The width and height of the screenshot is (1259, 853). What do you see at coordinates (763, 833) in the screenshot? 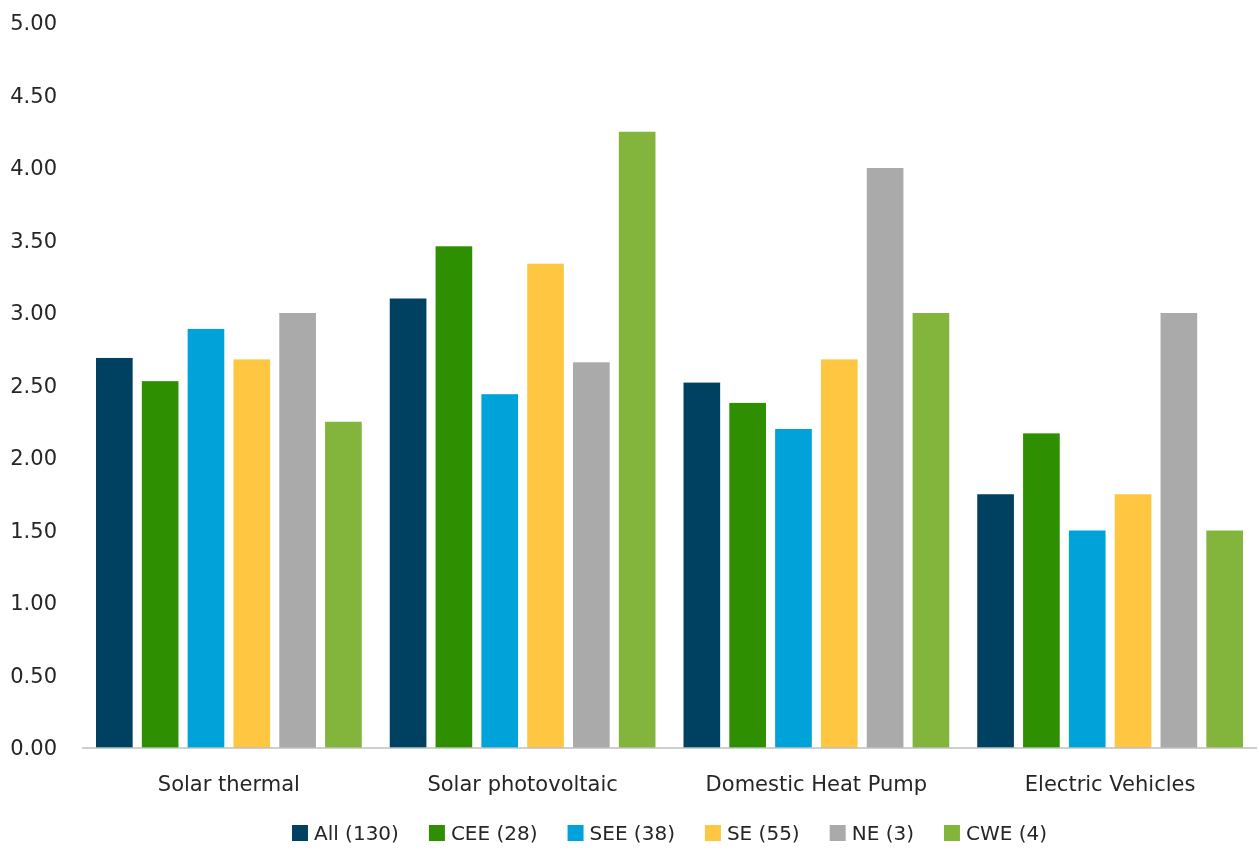
I see `legend-label: SE (55)` at bounding box center [763, 833].